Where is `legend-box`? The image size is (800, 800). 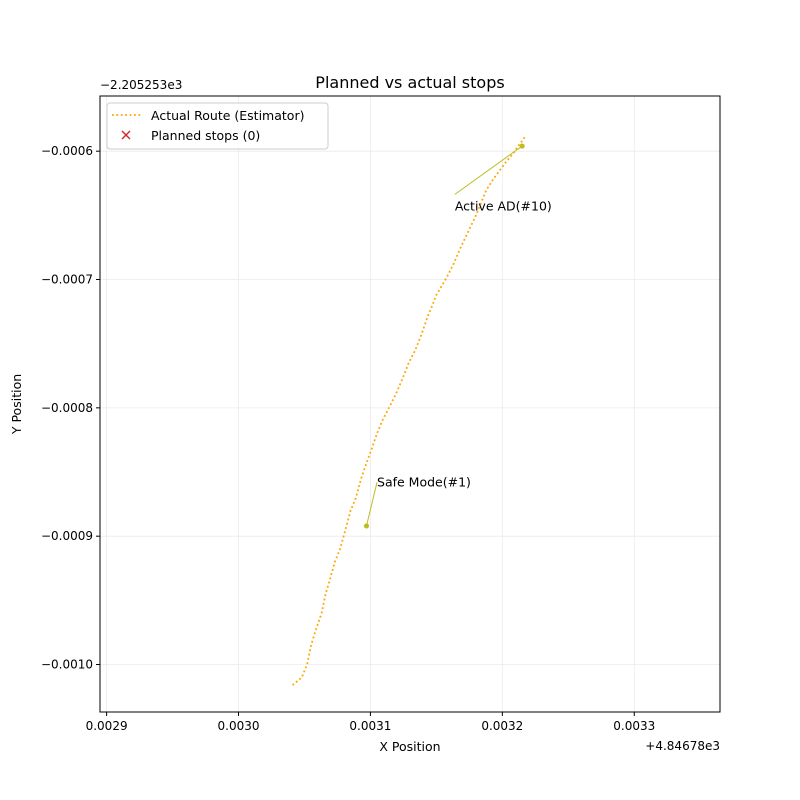
legend-box is located at coordinates (217, 126).